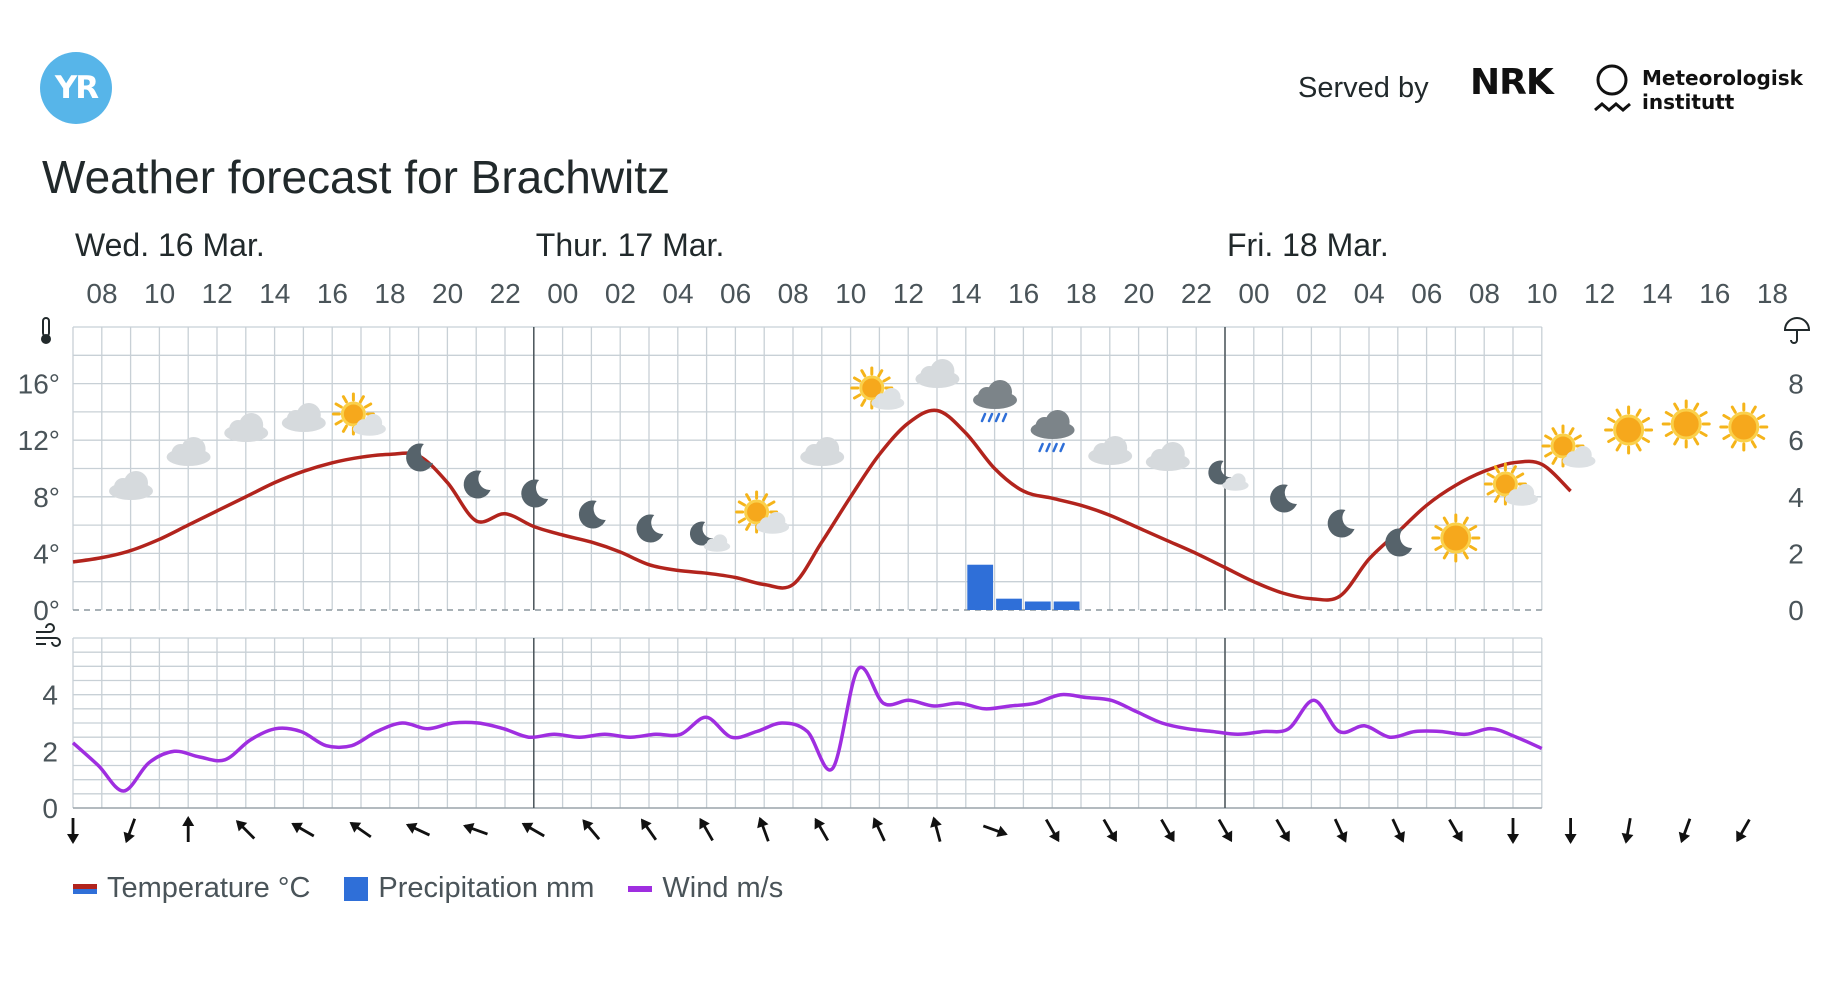 This screenshot has height=983, width=1831. Describe the element at coordinates (419, 457) in the screenshot. I see `moon-crescent` at that location.